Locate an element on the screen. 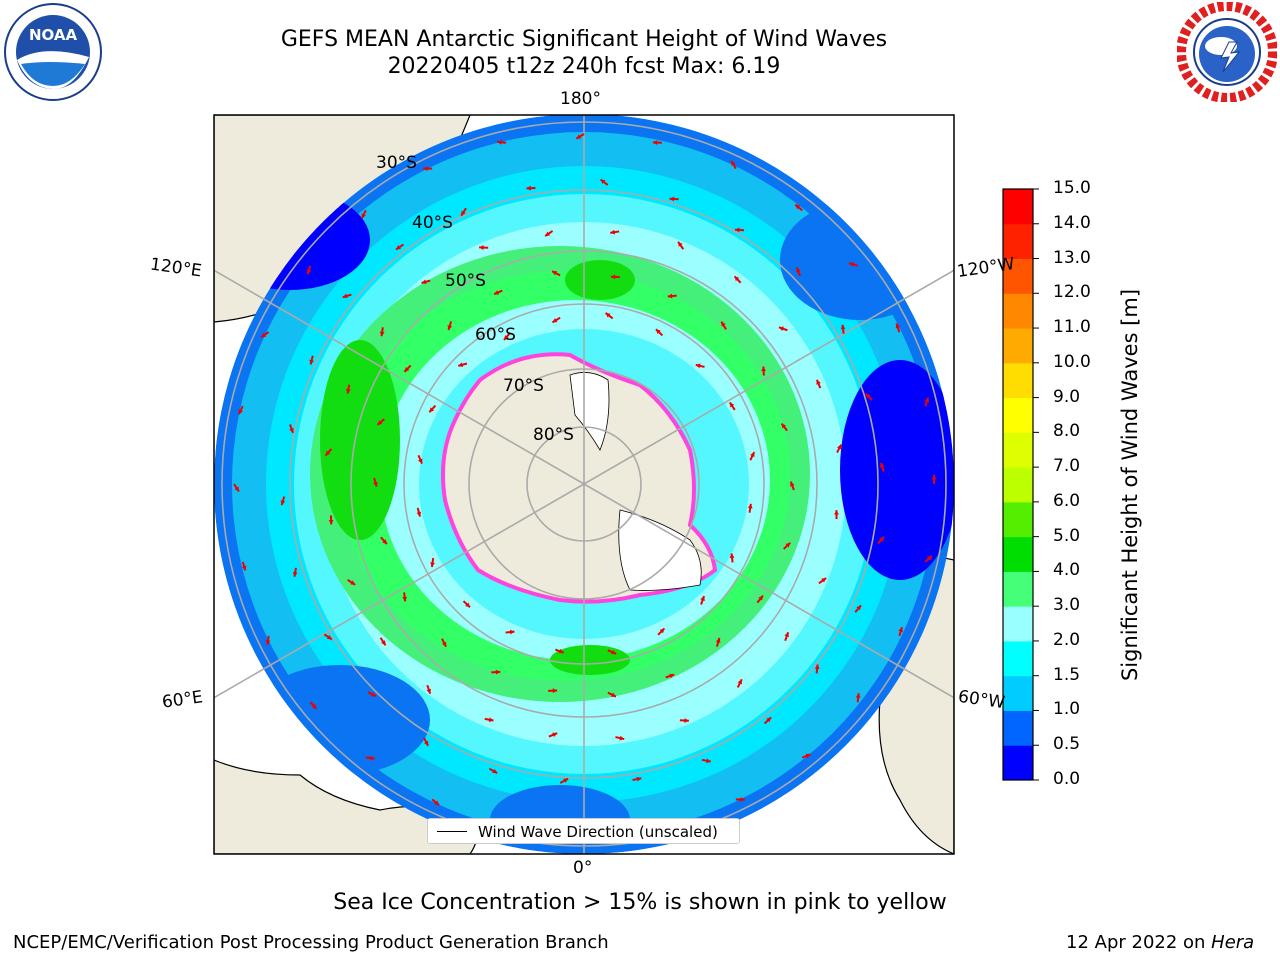  colorbar-tick-label: 5.0 is located at coordinates (1067, 535).